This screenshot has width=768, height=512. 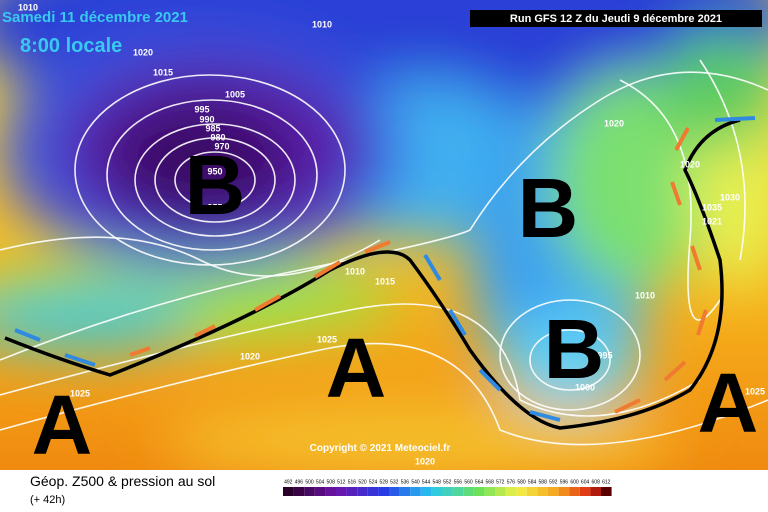 I want to click on isobar-label: 955, so click(x=214, y=207).